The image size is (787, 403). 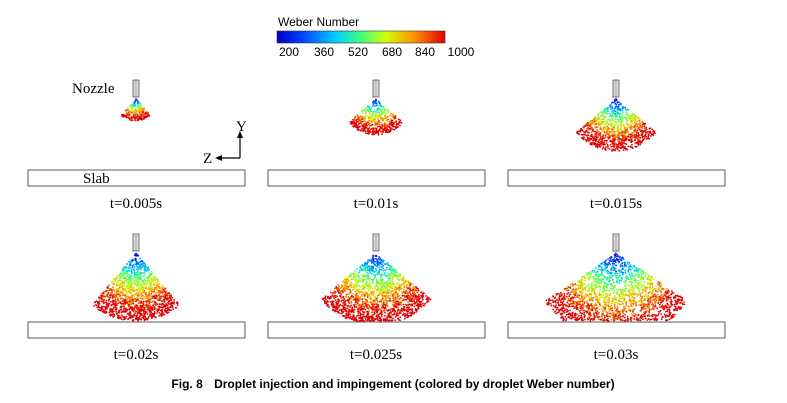 What do you see at coordinates (324, 52) in the screenshot?
I see `colorbar-tick-label: 360` at bounding box center [324, 52].